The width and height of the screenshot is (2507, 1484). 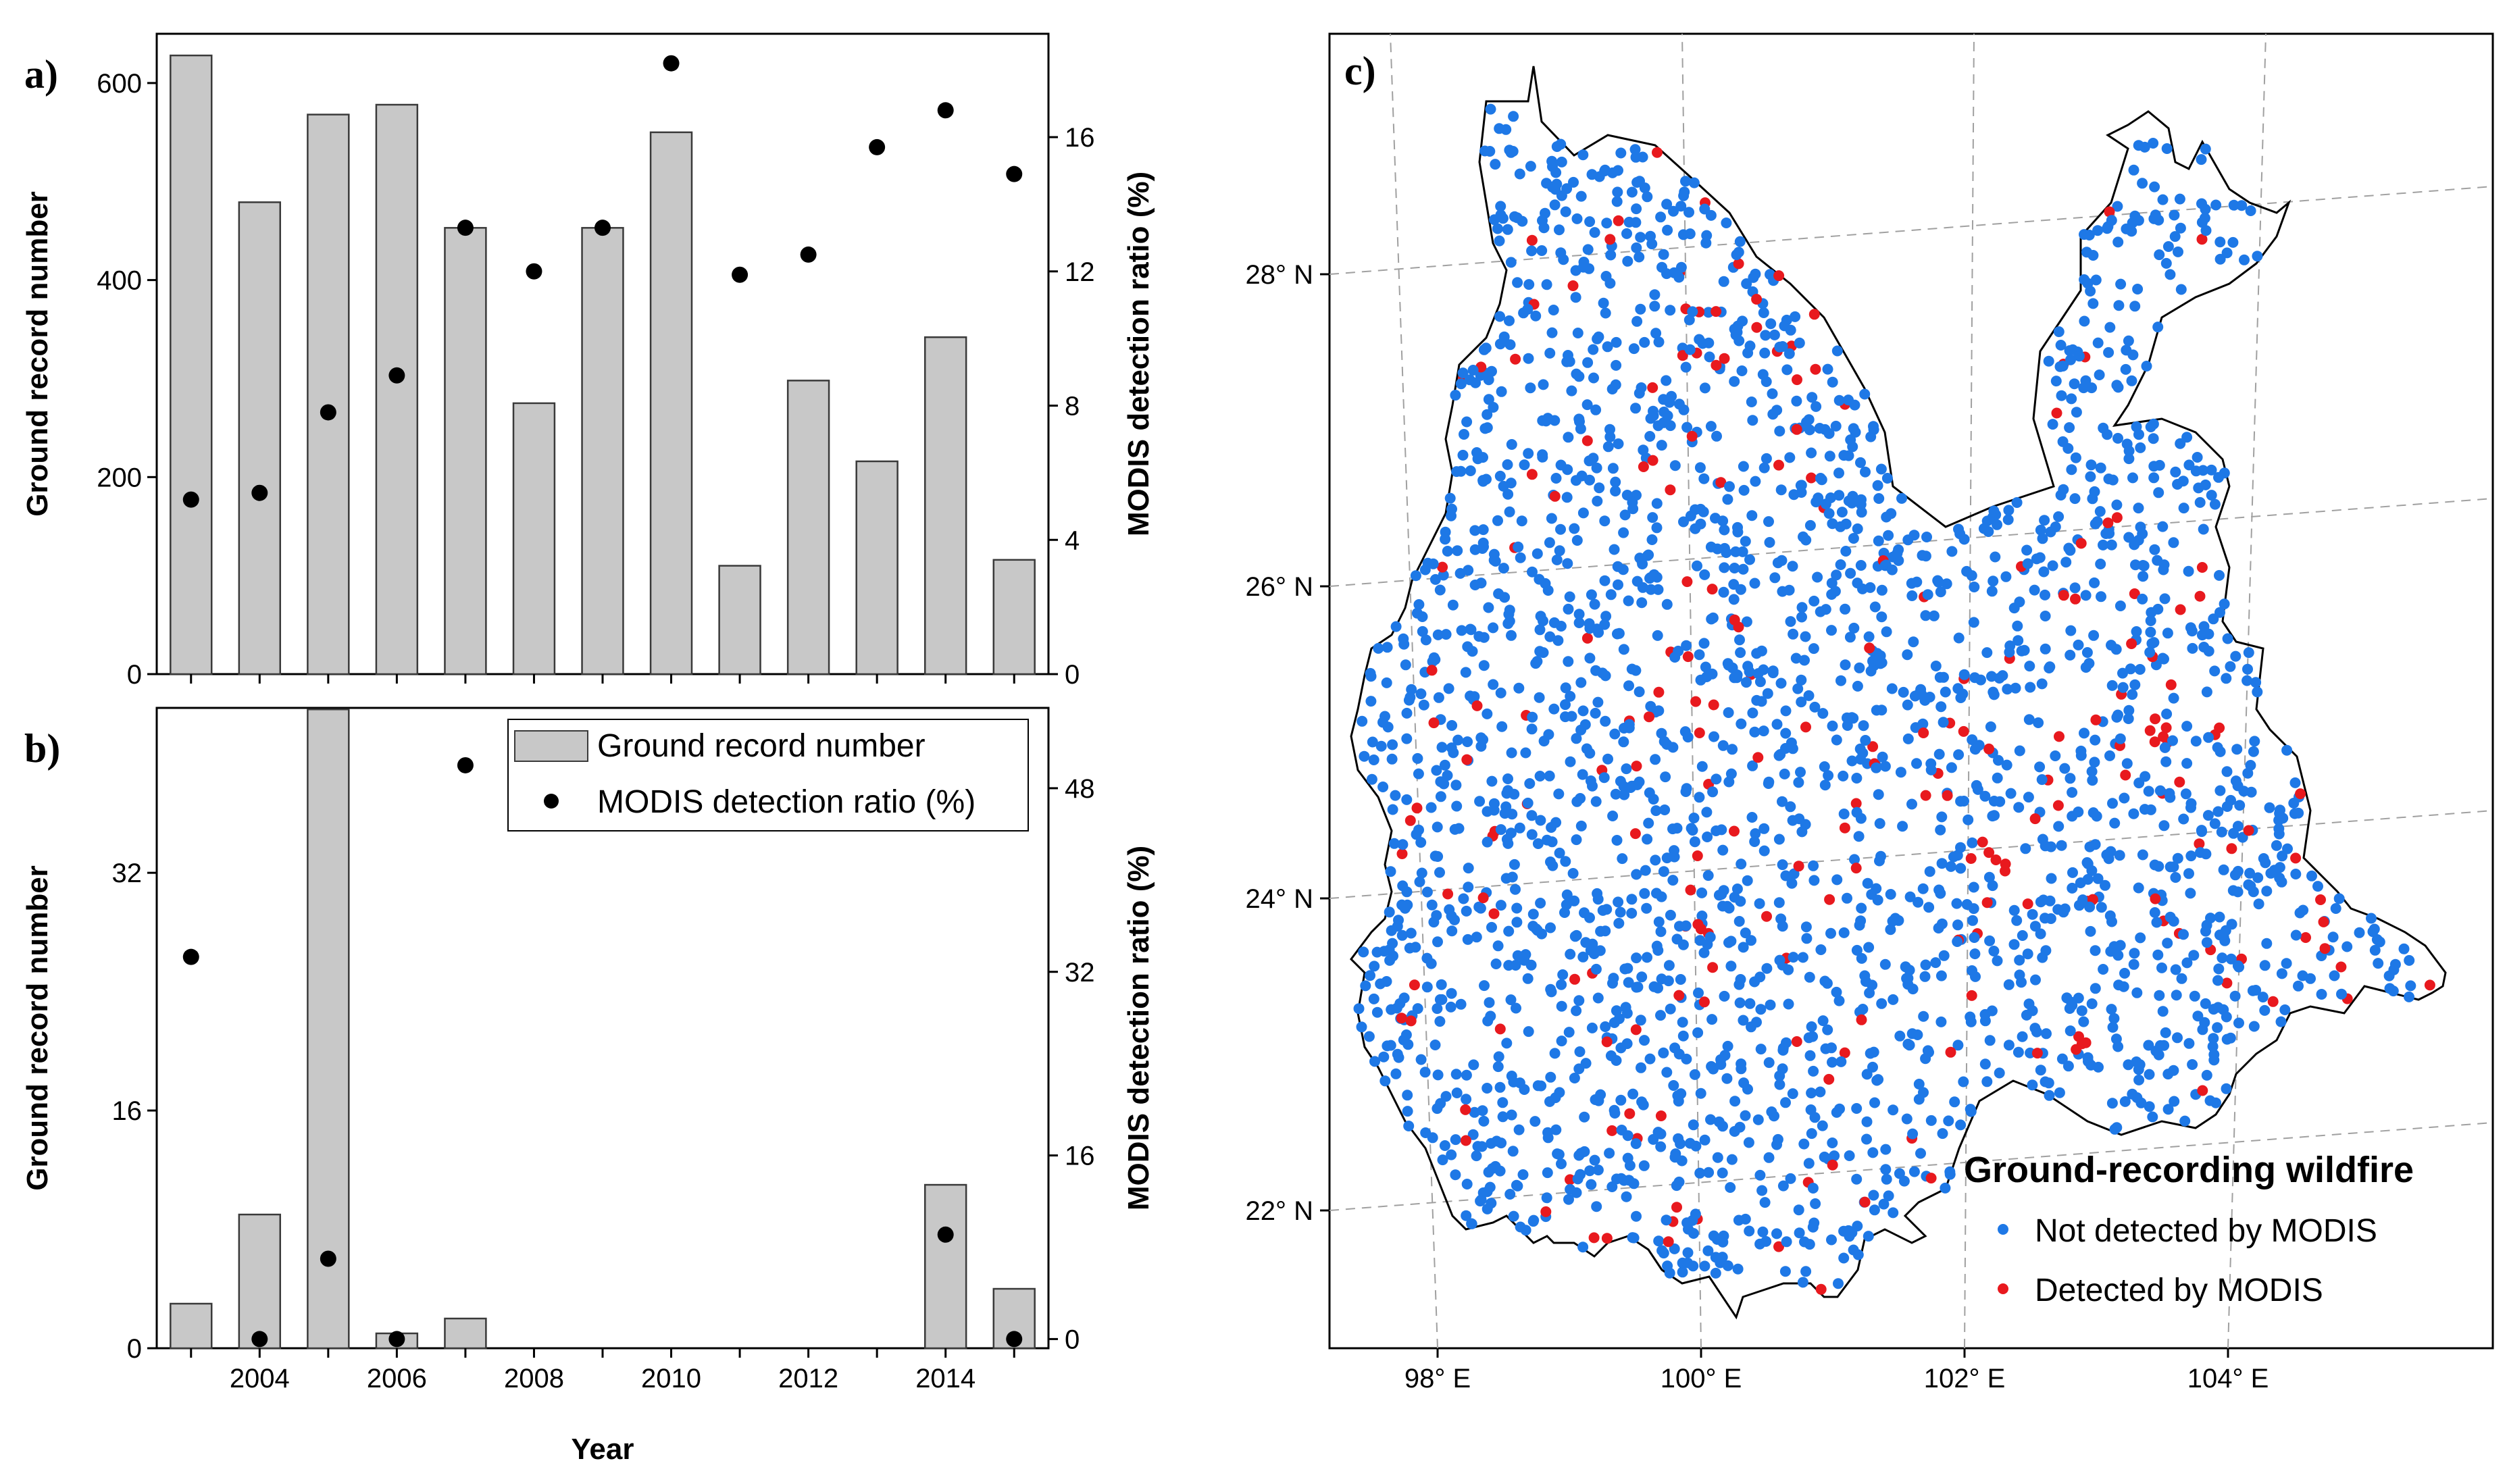 What do you see at coordinates (1072, 540) in the screenshot?
I see `a-y2tick-label: 4` at bounding box center [1072, 540].